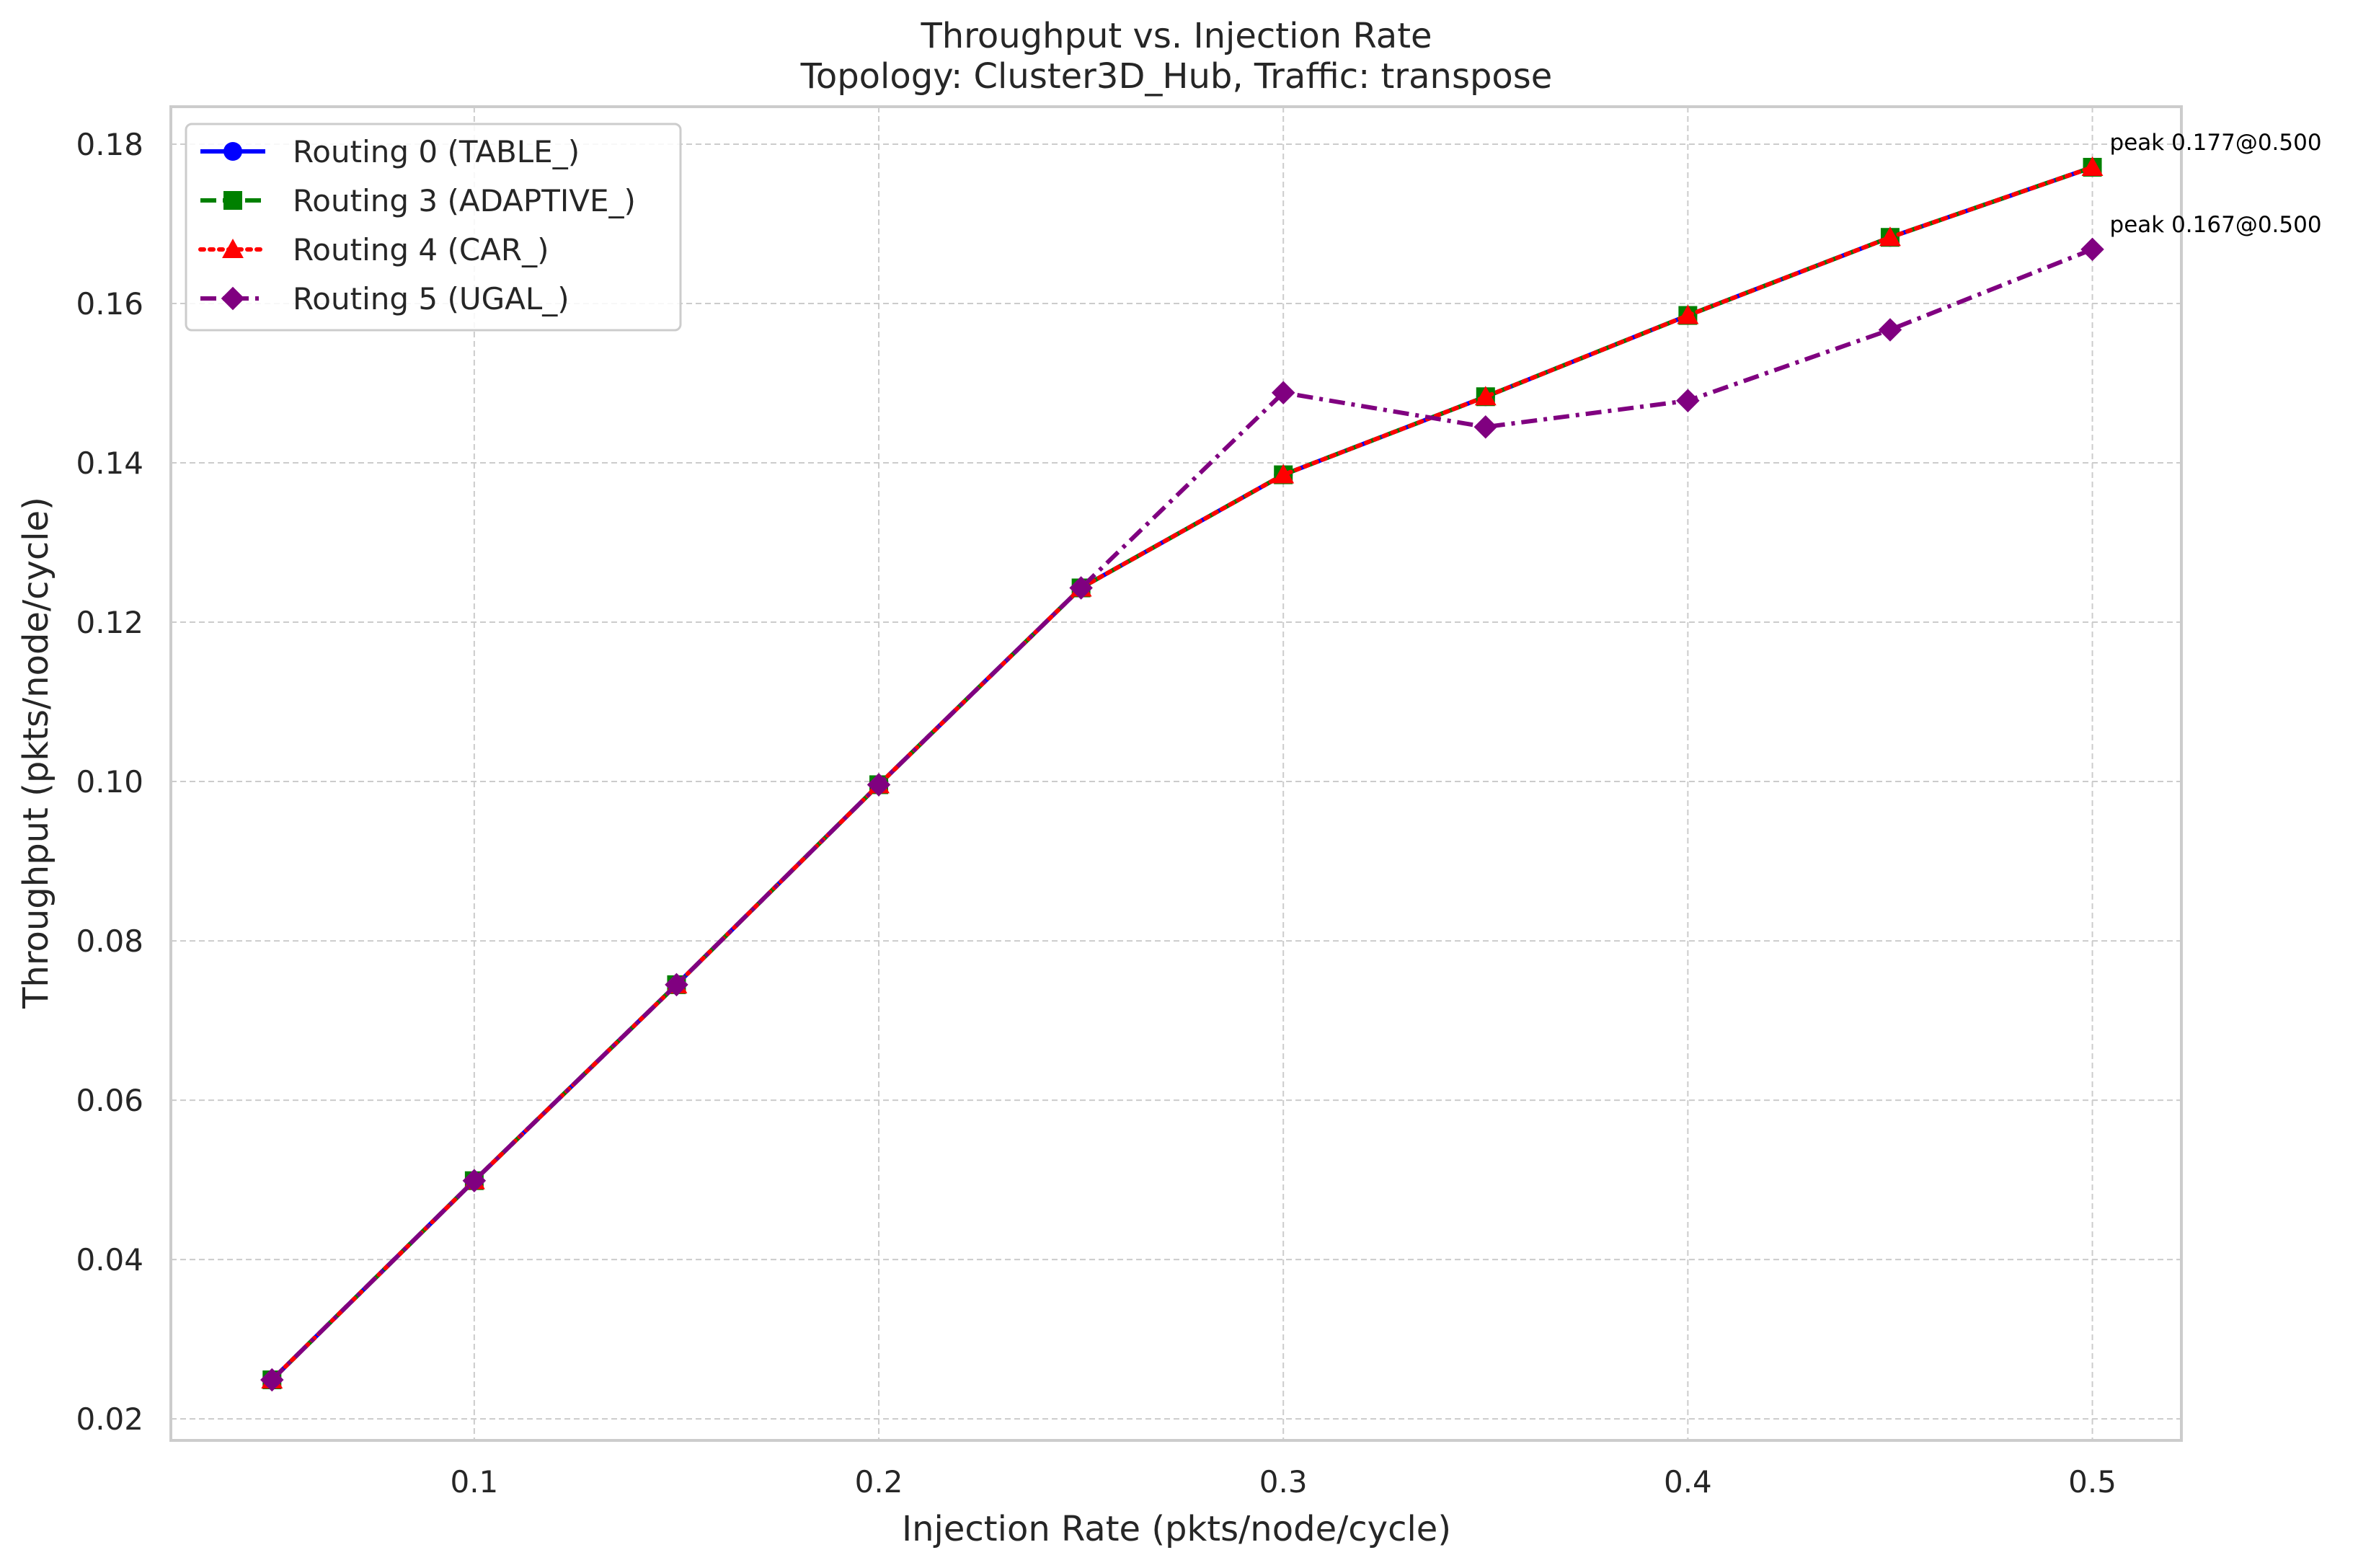 This screenshot has height=1568, width=2358. Describe the element at coordinates (431, 298) in the screenshot. I see `legend-label: Routing 5 (UGAL_)` at that location.